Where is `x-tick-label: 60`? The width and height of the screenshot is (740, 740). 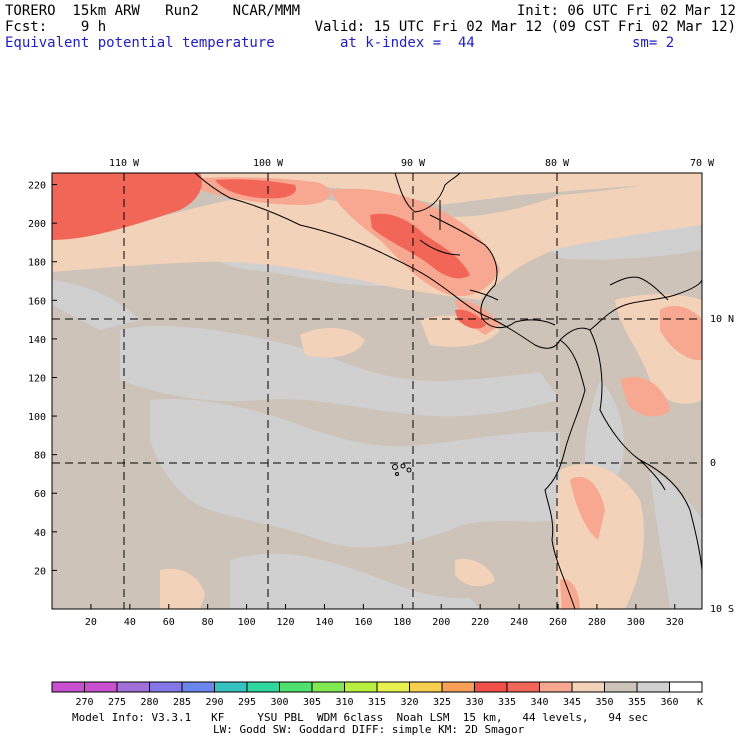
x-tick-label: 60 is located at coordinates (169, 622).